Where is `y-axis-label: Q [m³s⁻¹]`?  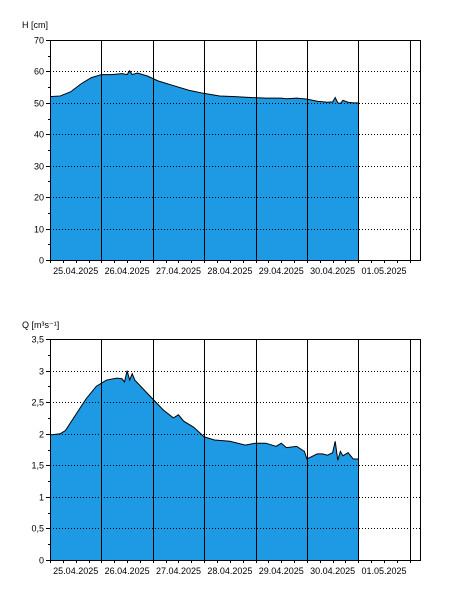 y-axis-label: Q [m³s⁻¹] is located at coordinates (40, 325).